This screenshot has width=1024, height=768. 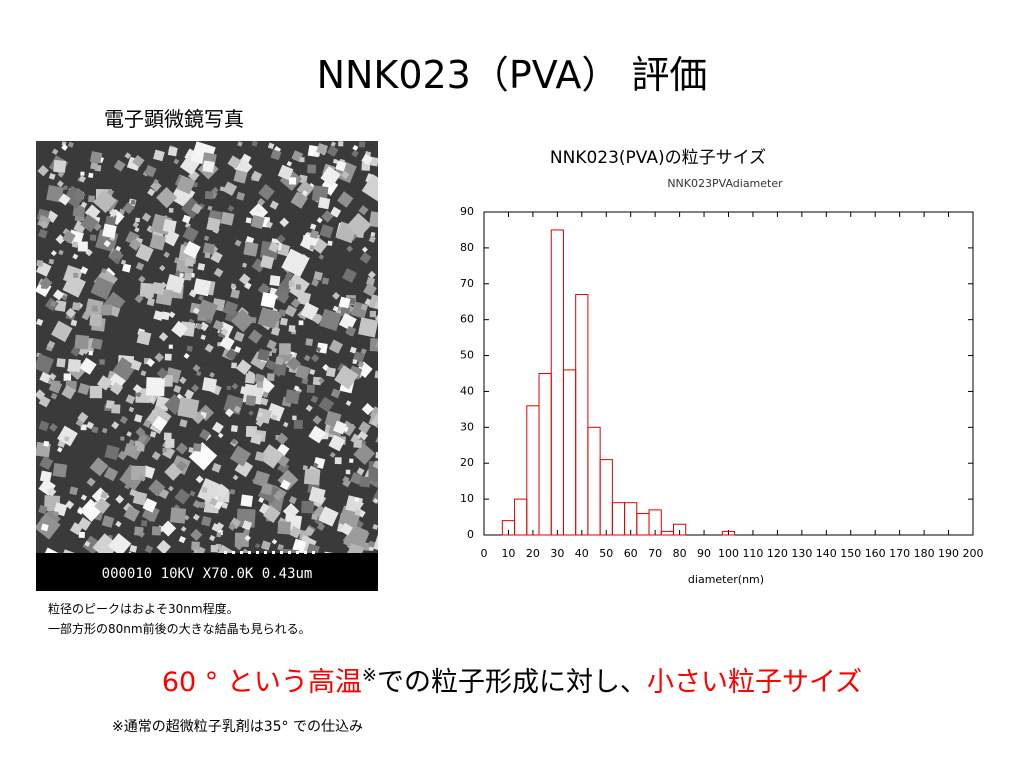 I want to click on x-tick-label: 140, so click(x=826, y=553).